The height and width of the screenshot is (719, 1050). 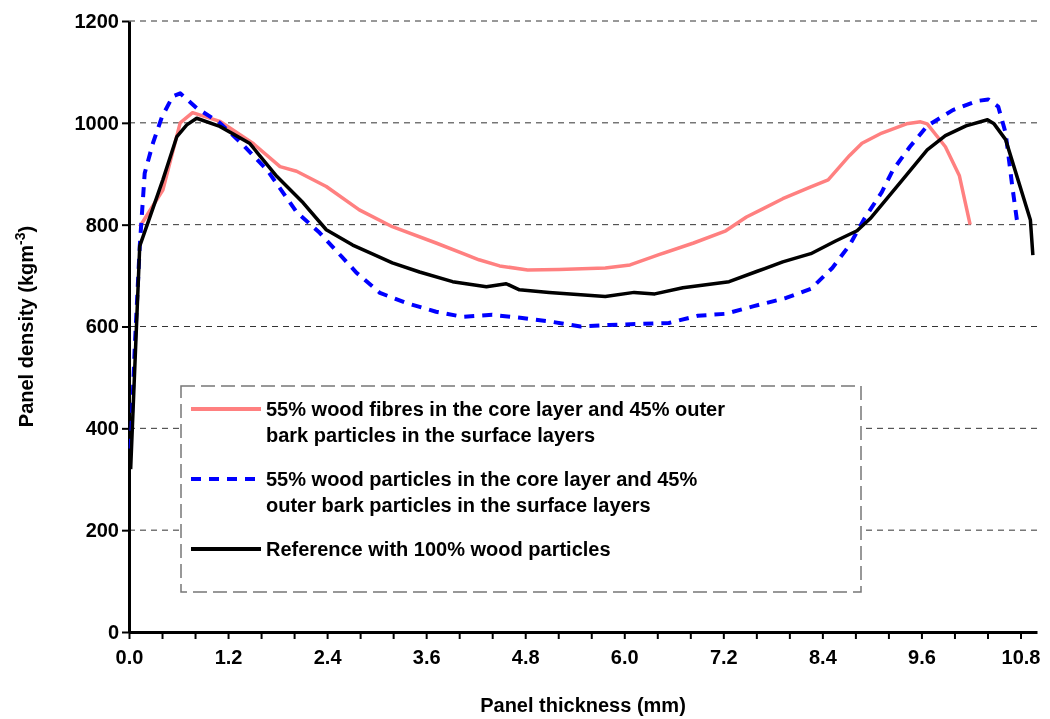 What do you see at coordinates (426, 657) in the screenshot?
I see `x-tick-label: 3.6` at bounding box center [426, 657].